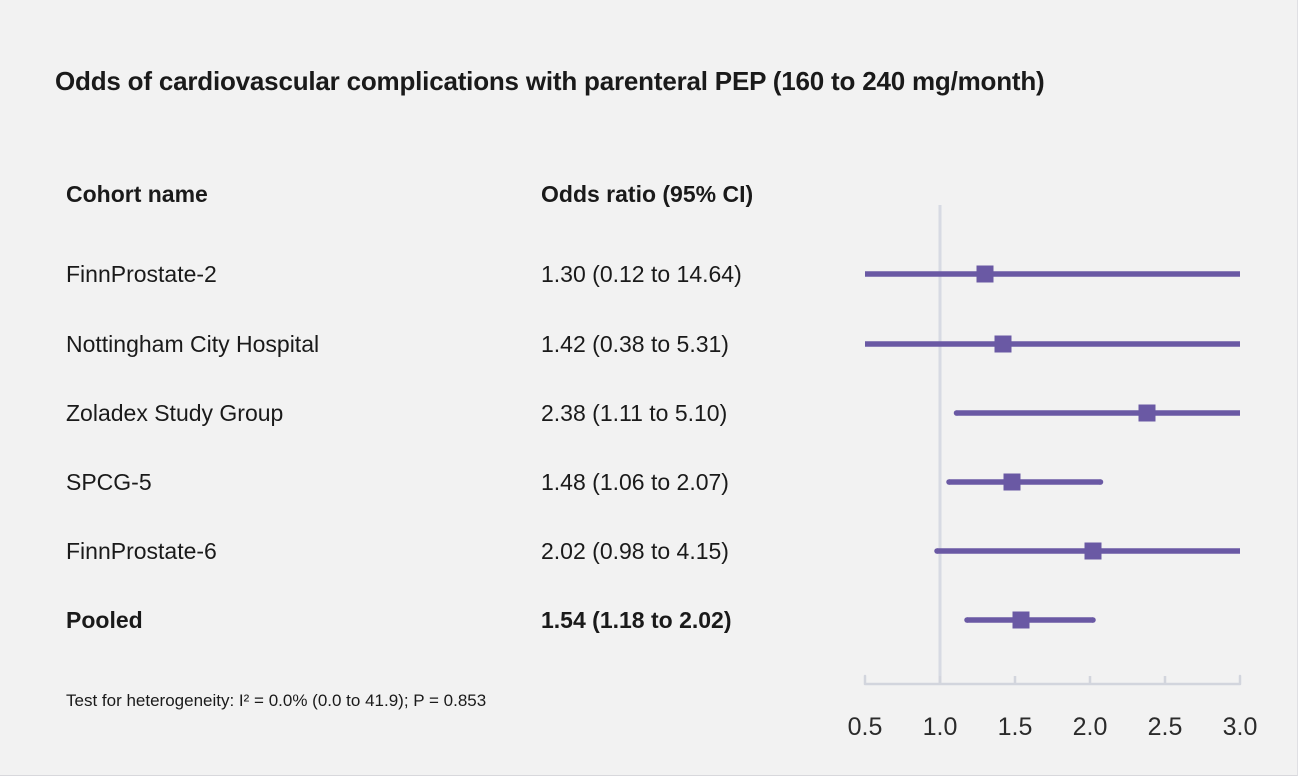  What do you see at coordinates (175, 413) in the screenshot?
I see `cohort-name: Zoladex Study Group` at bounding box center [175, 413].